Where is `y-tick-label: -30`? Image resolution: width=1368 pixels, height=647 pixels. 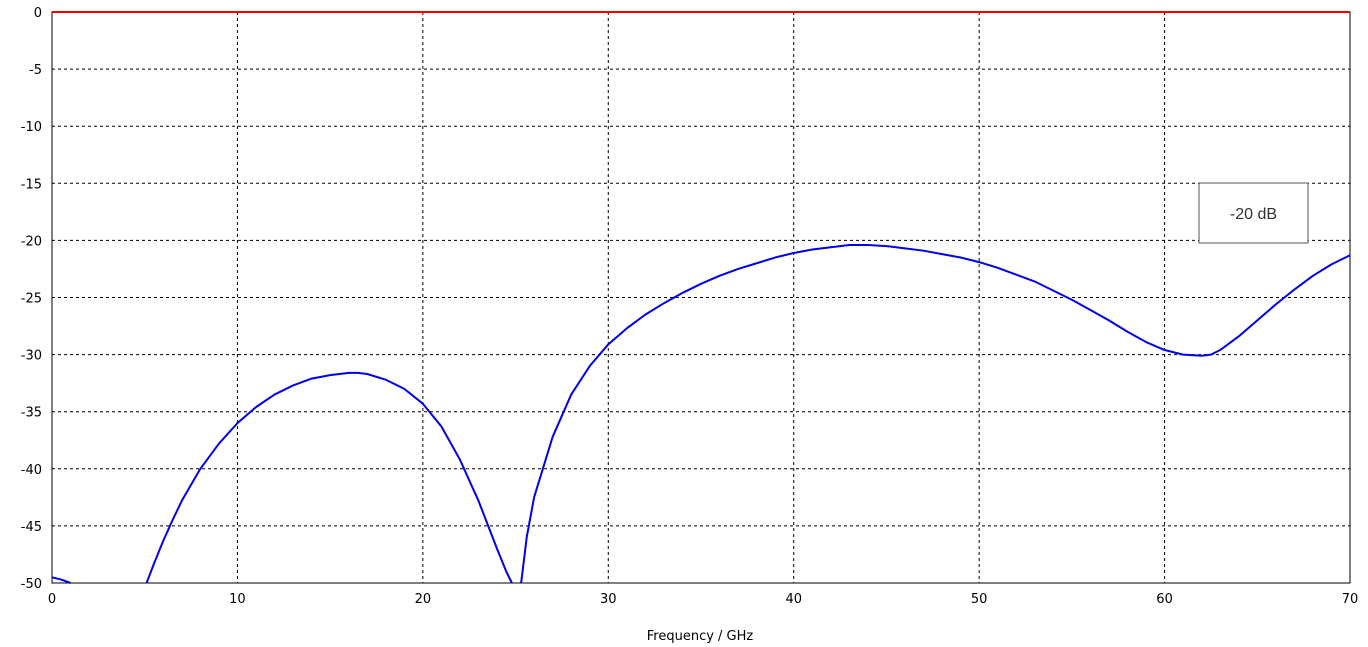 y-tick-label: -30 is located at coordinates (31, 356).